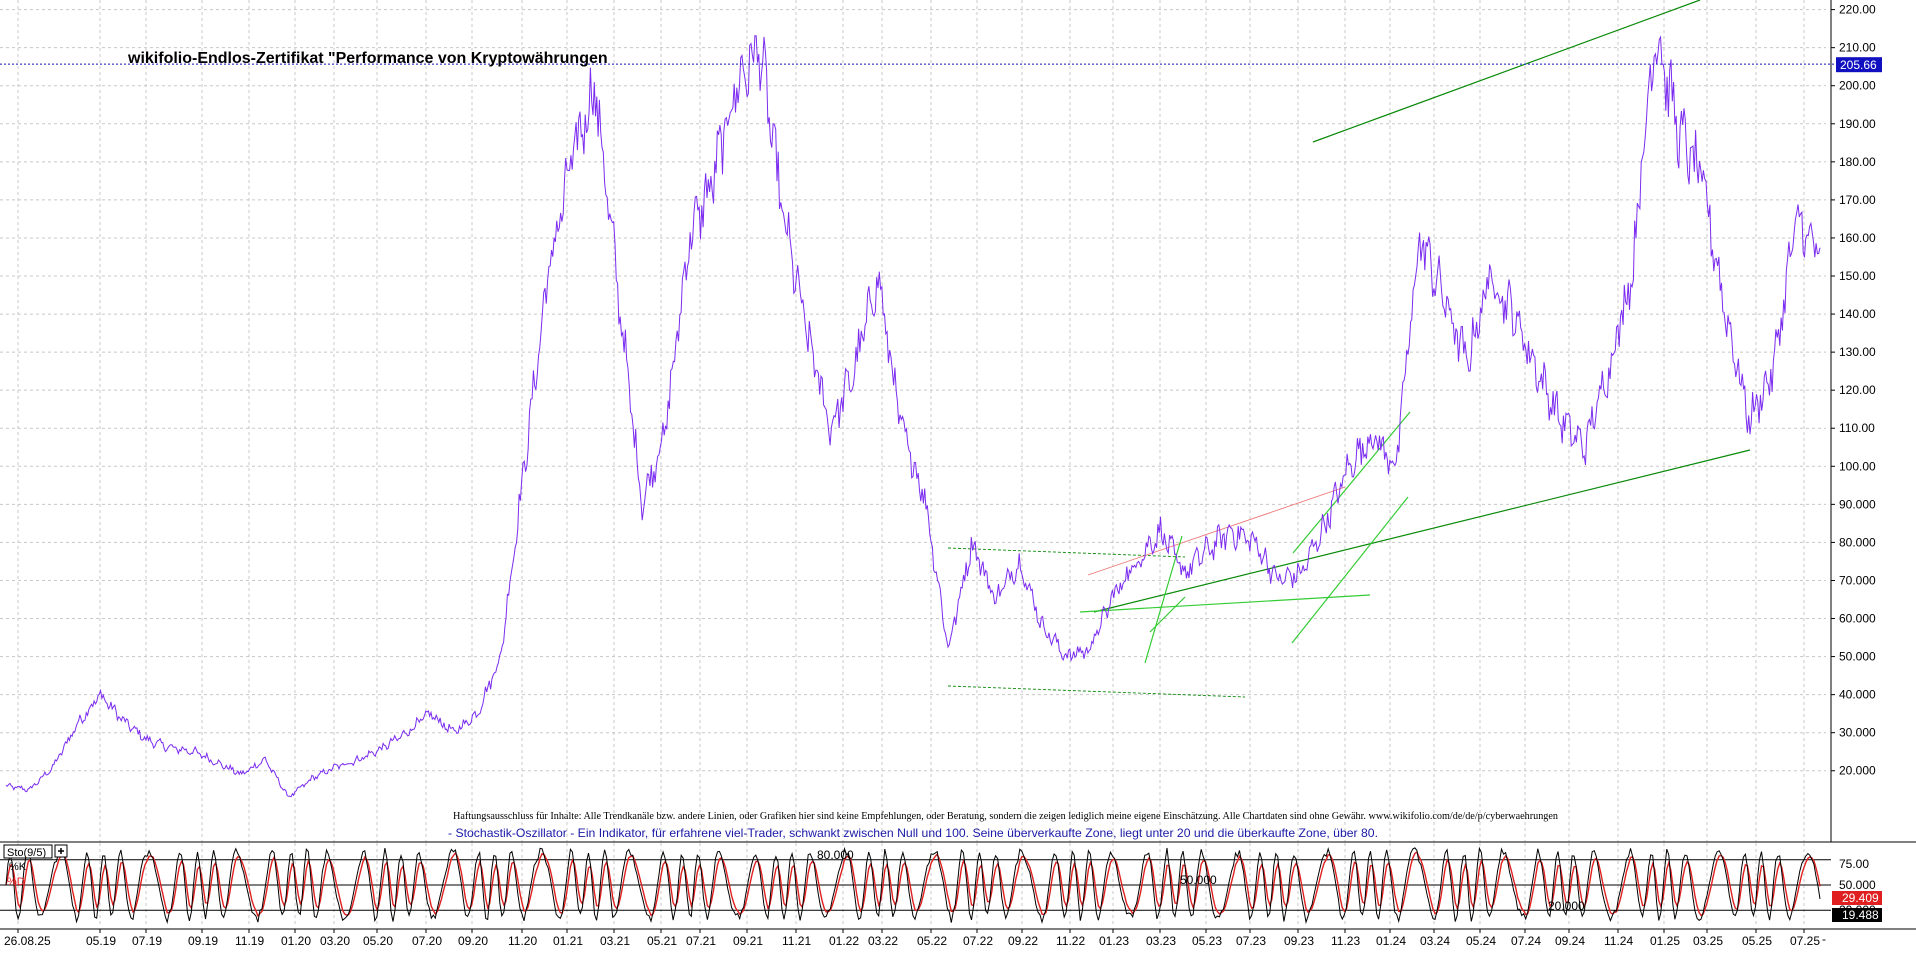 This screenshot has width=1916, height=953. I want to click on level-80-label: 80.000, so click(835, 855).